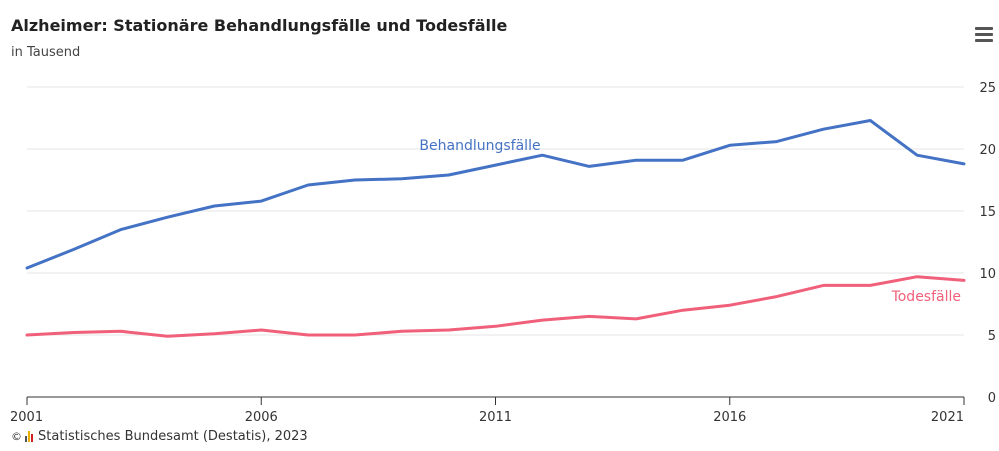  What do you see at coordinates (992, 398) in the screenshot?
I see `y-tick-label: 0` at bounding box center [992, 398].